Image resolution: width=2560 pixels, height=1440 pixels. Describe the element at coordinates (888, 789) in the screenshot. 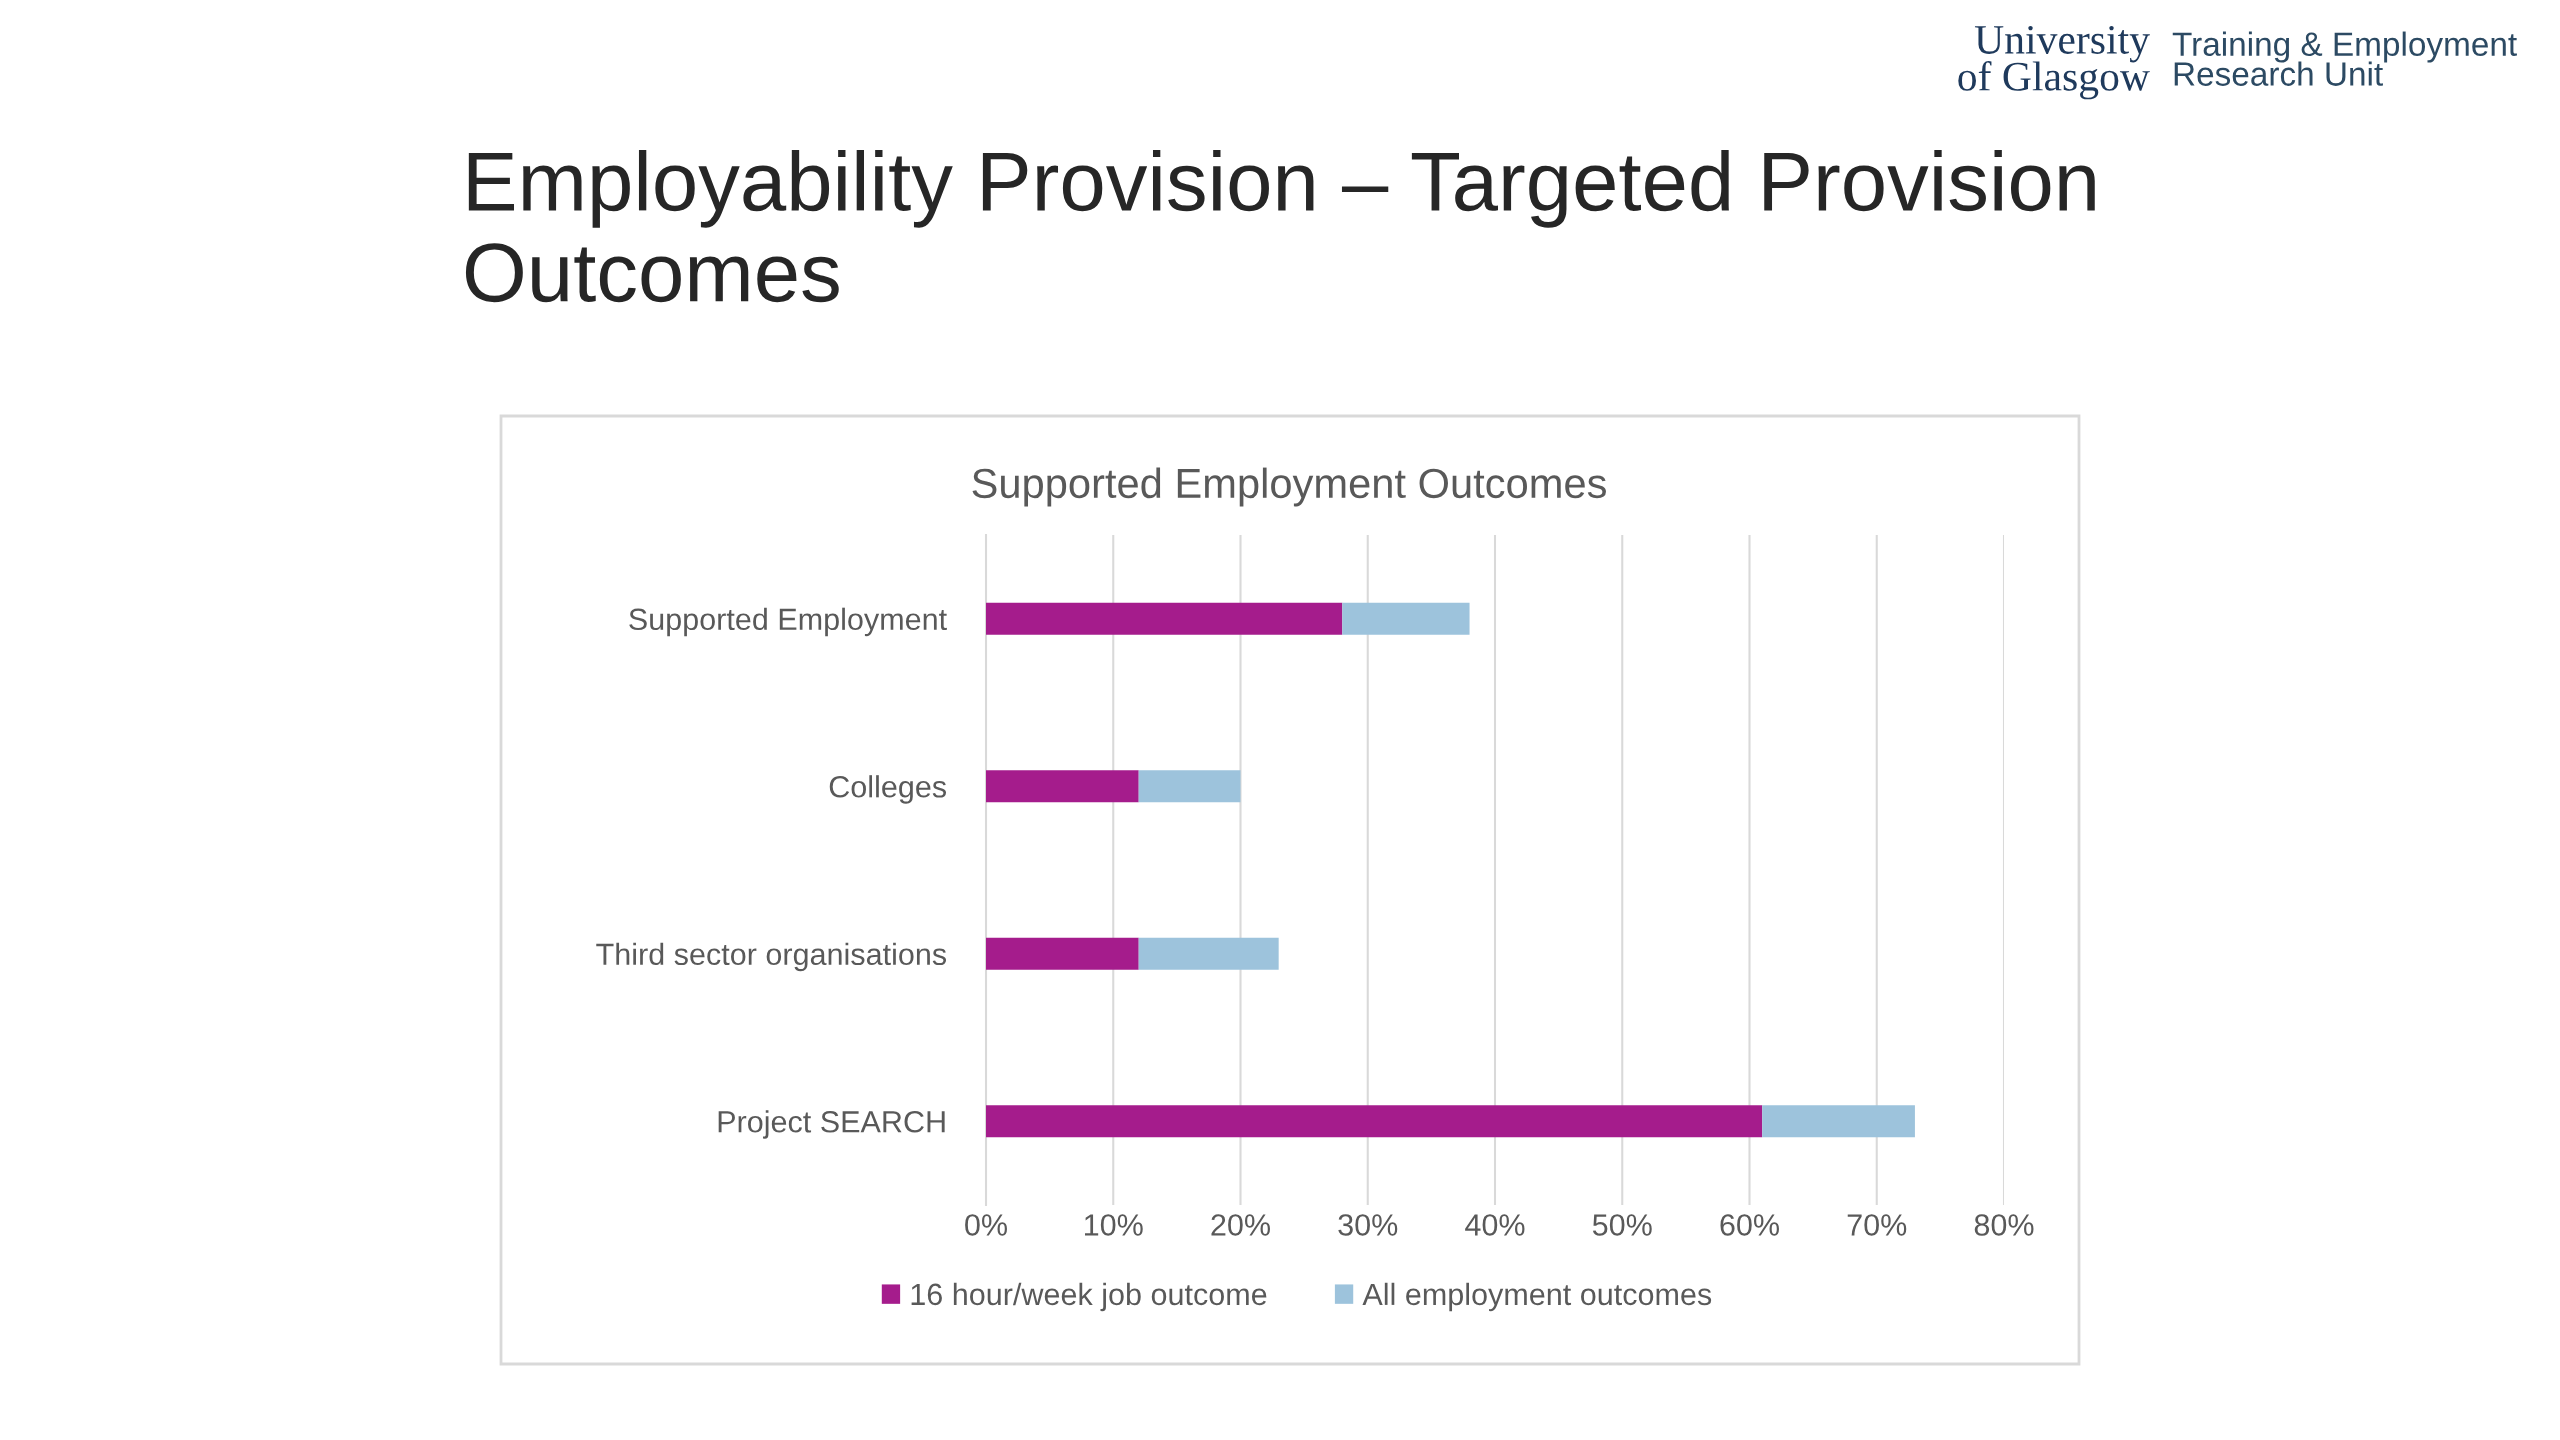

I see `y-tick-label: Colleges` at that location.